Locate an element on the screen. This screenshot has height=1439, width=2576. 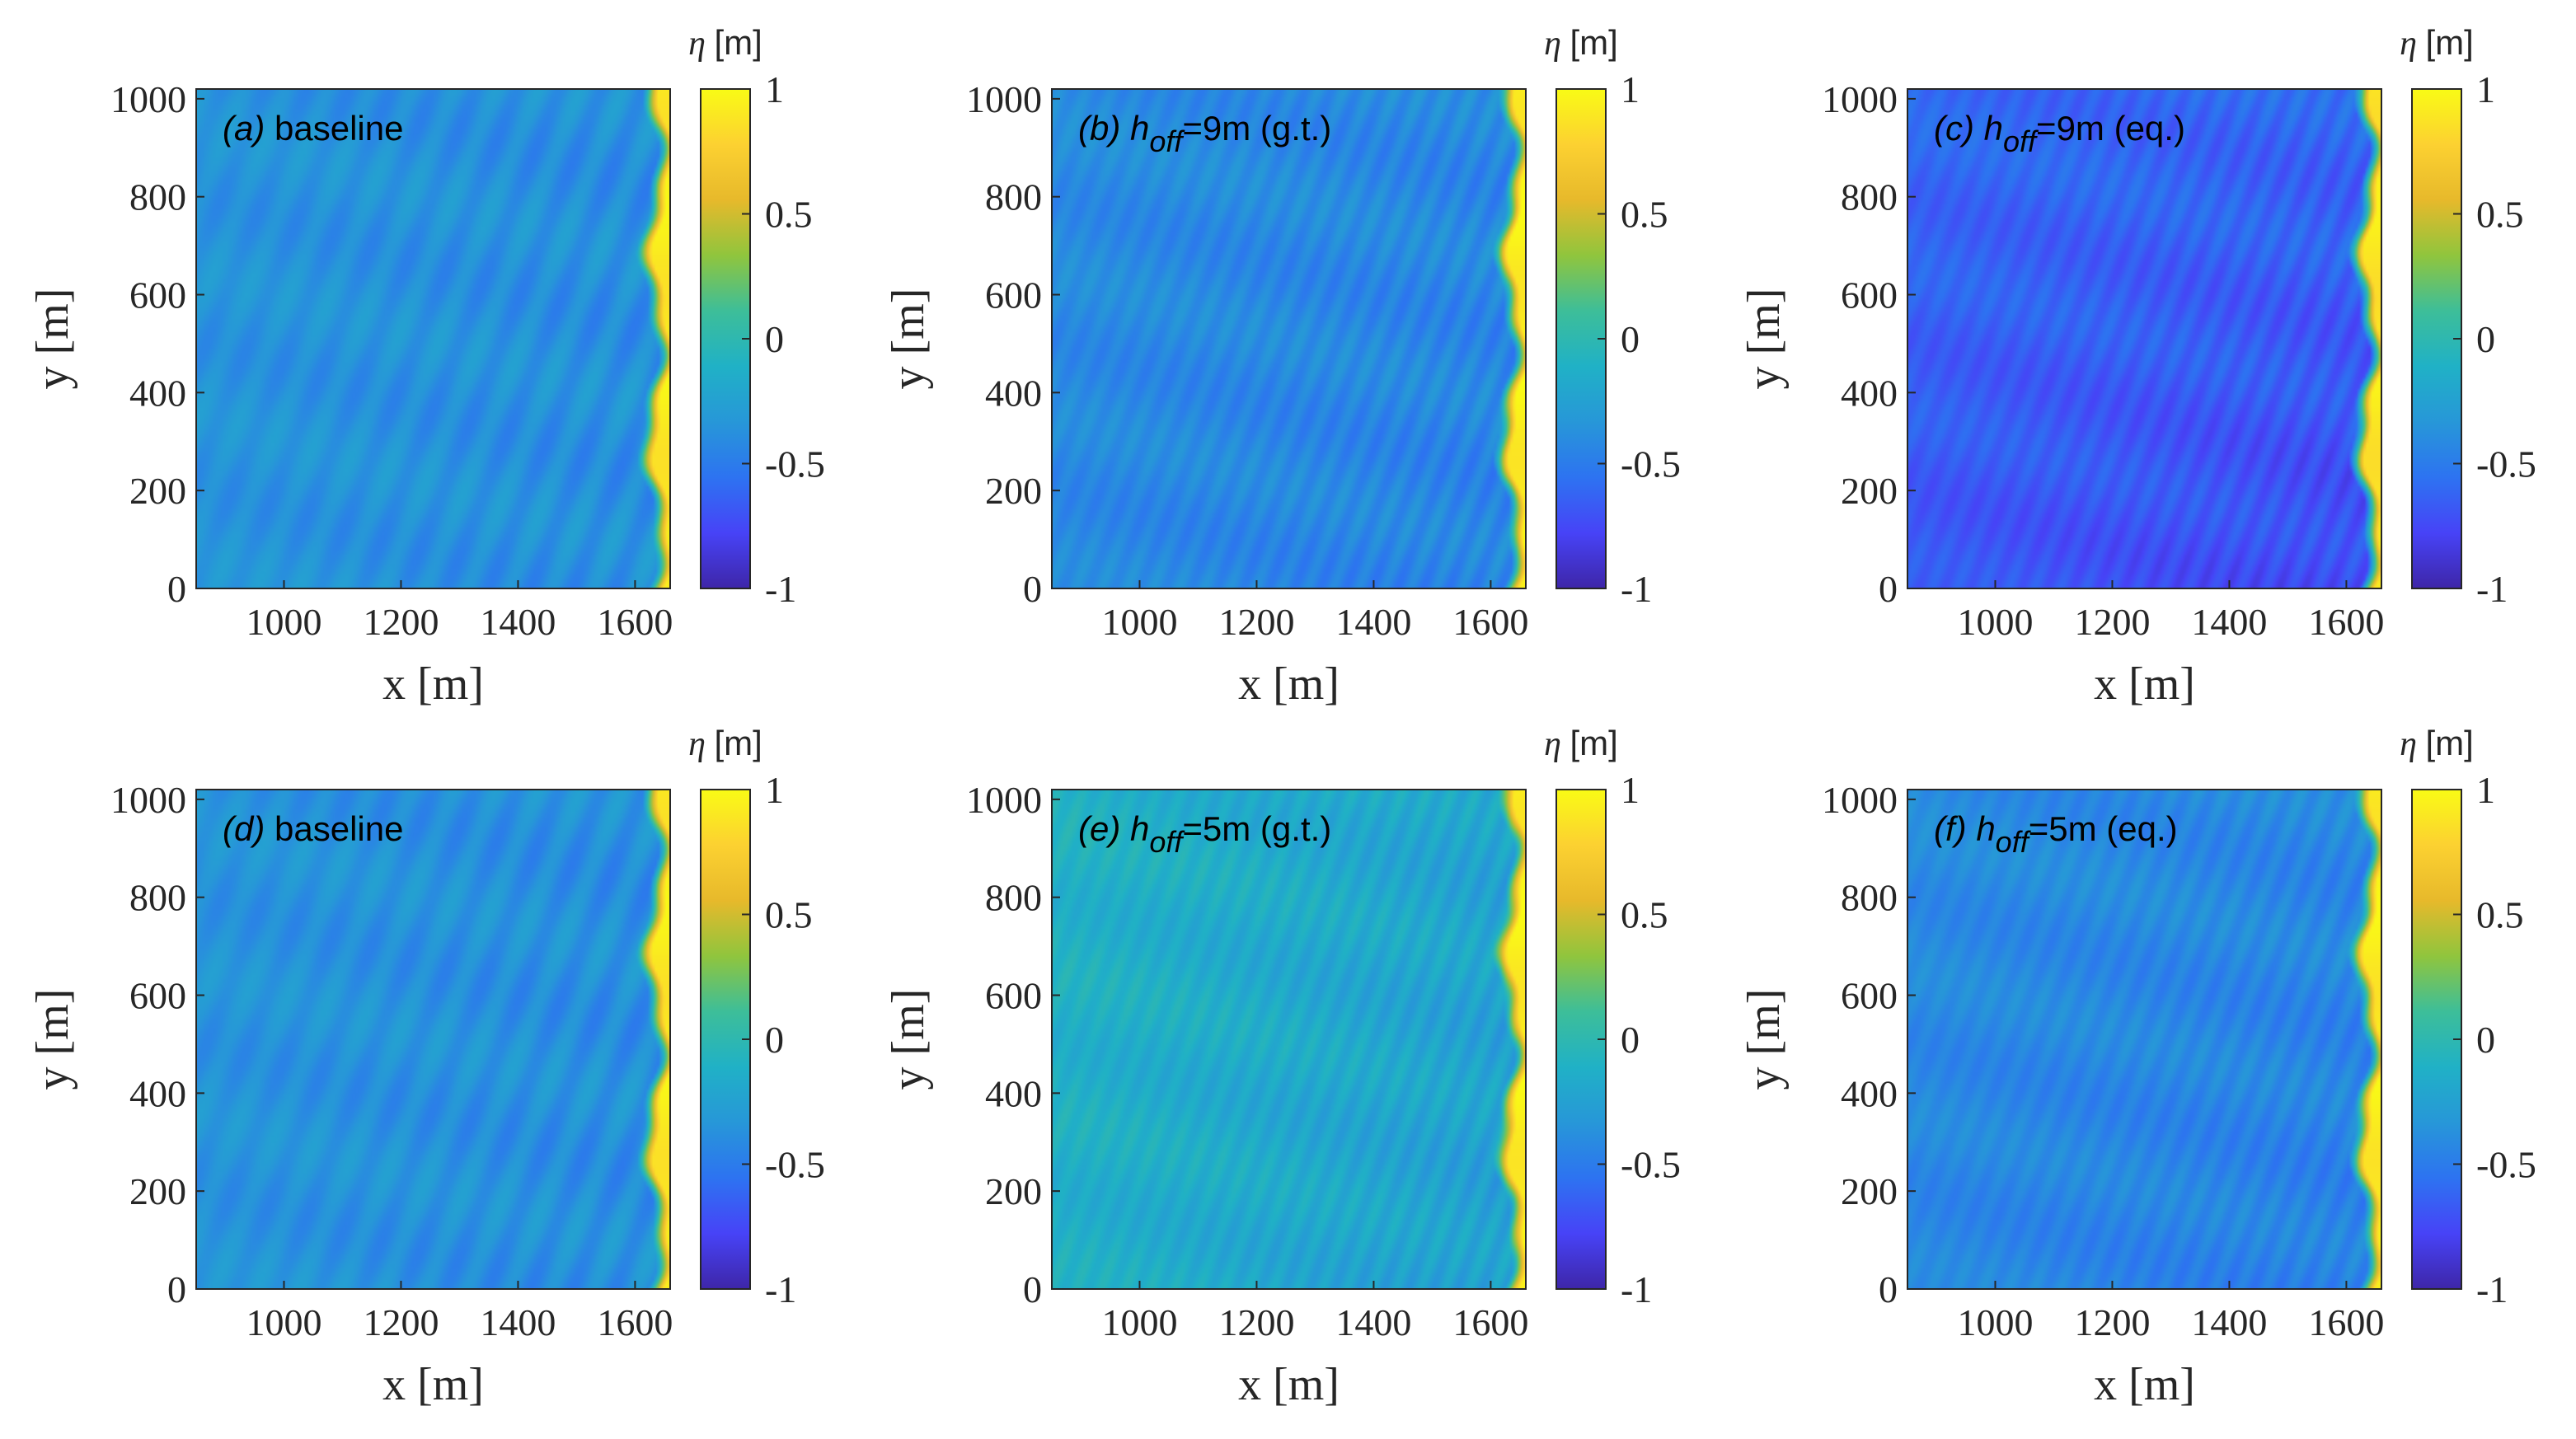
panel-label: (c) hoff=9m (eq.) is located at coordinates (2059, 133).